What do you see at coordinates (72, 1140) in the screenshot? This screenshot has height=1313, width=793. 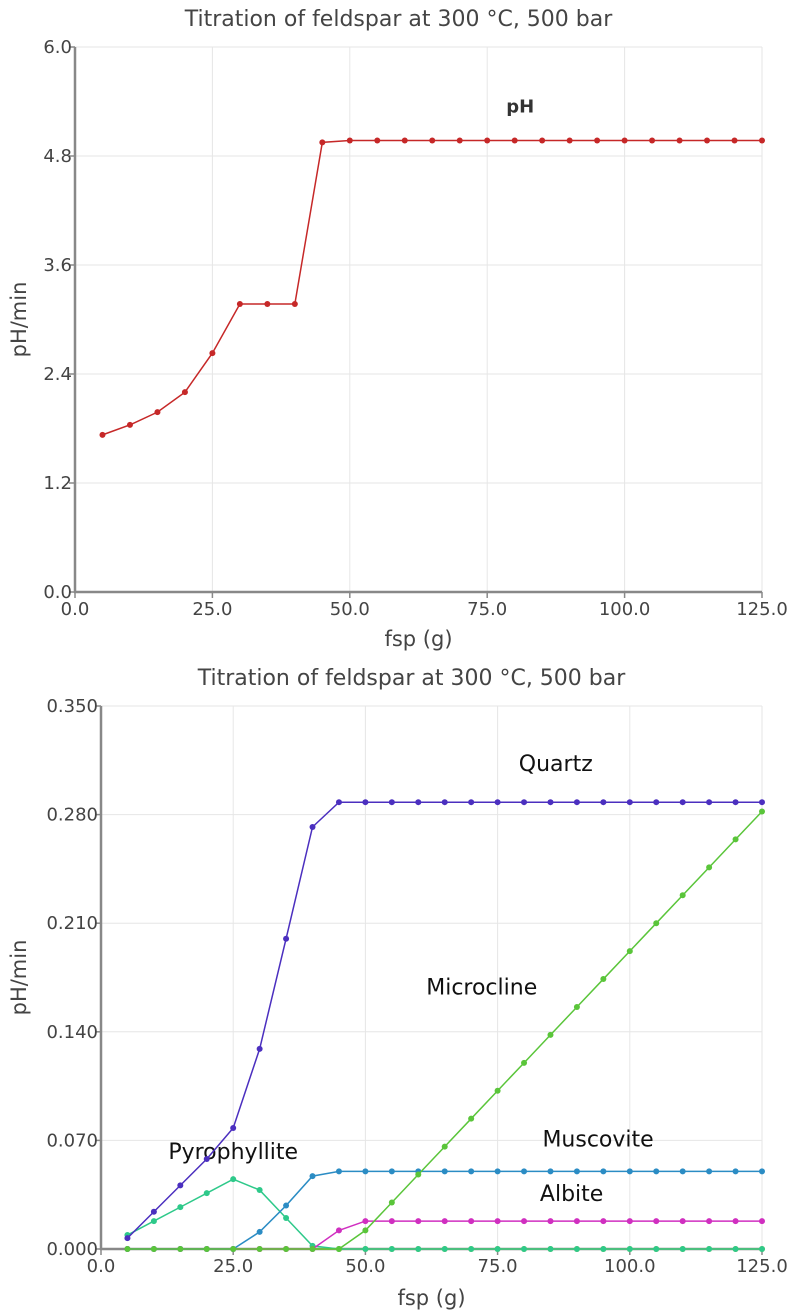 I see `y-tick-label: 0.070` at bounding box center [72, 1140].